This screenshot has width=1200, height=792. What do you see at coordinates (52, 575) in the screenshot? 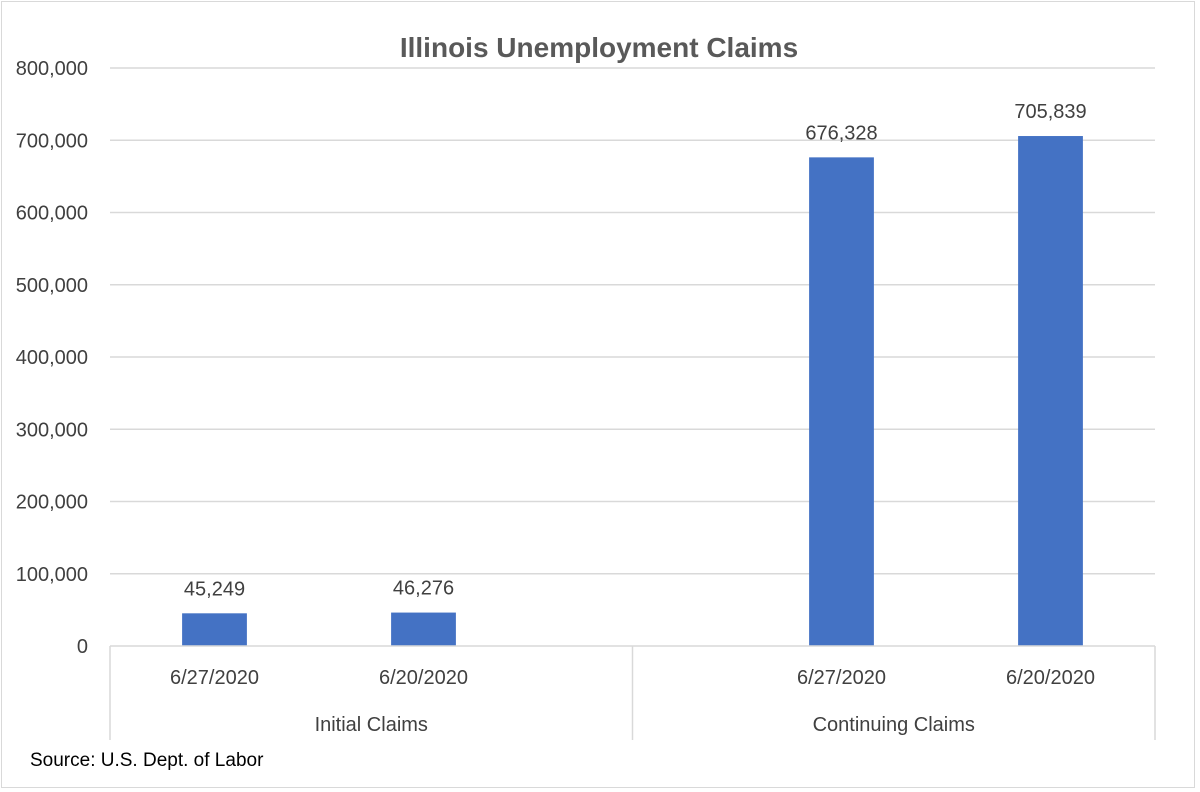
I see `y-tick-label: 100,000` at bounding box center [52, 575].